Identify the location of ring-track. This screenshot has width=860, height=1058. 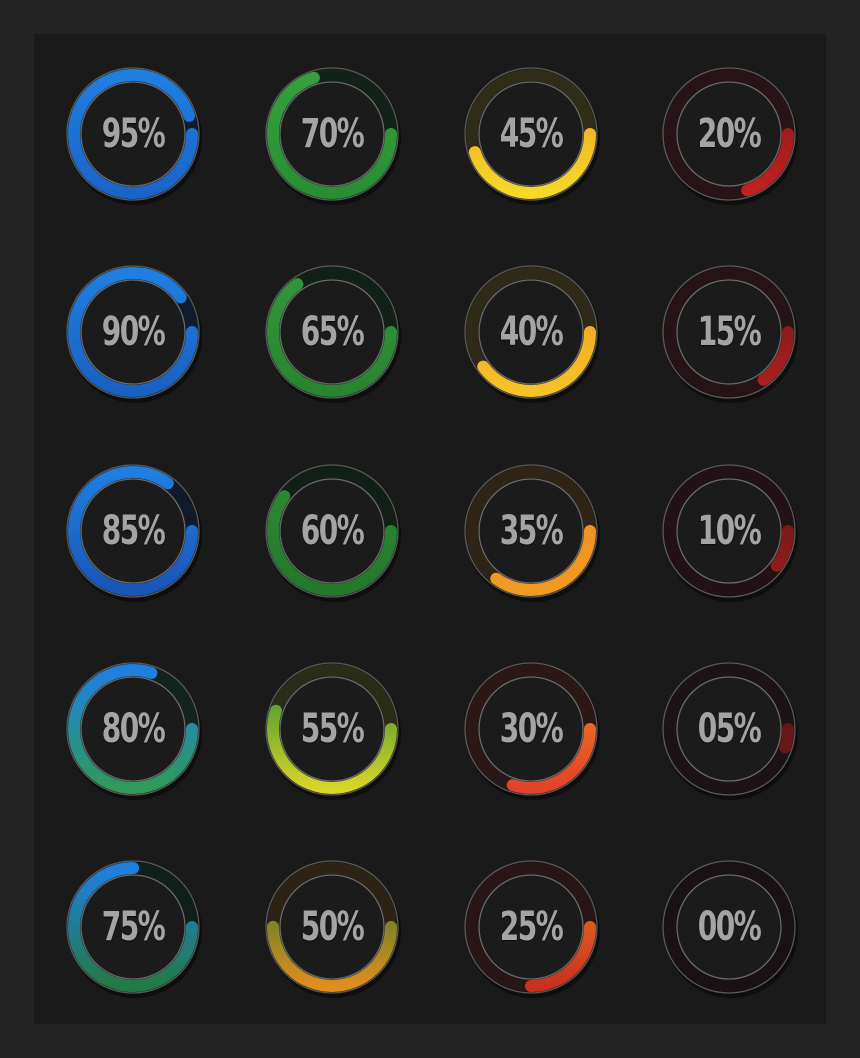
(729, 927).